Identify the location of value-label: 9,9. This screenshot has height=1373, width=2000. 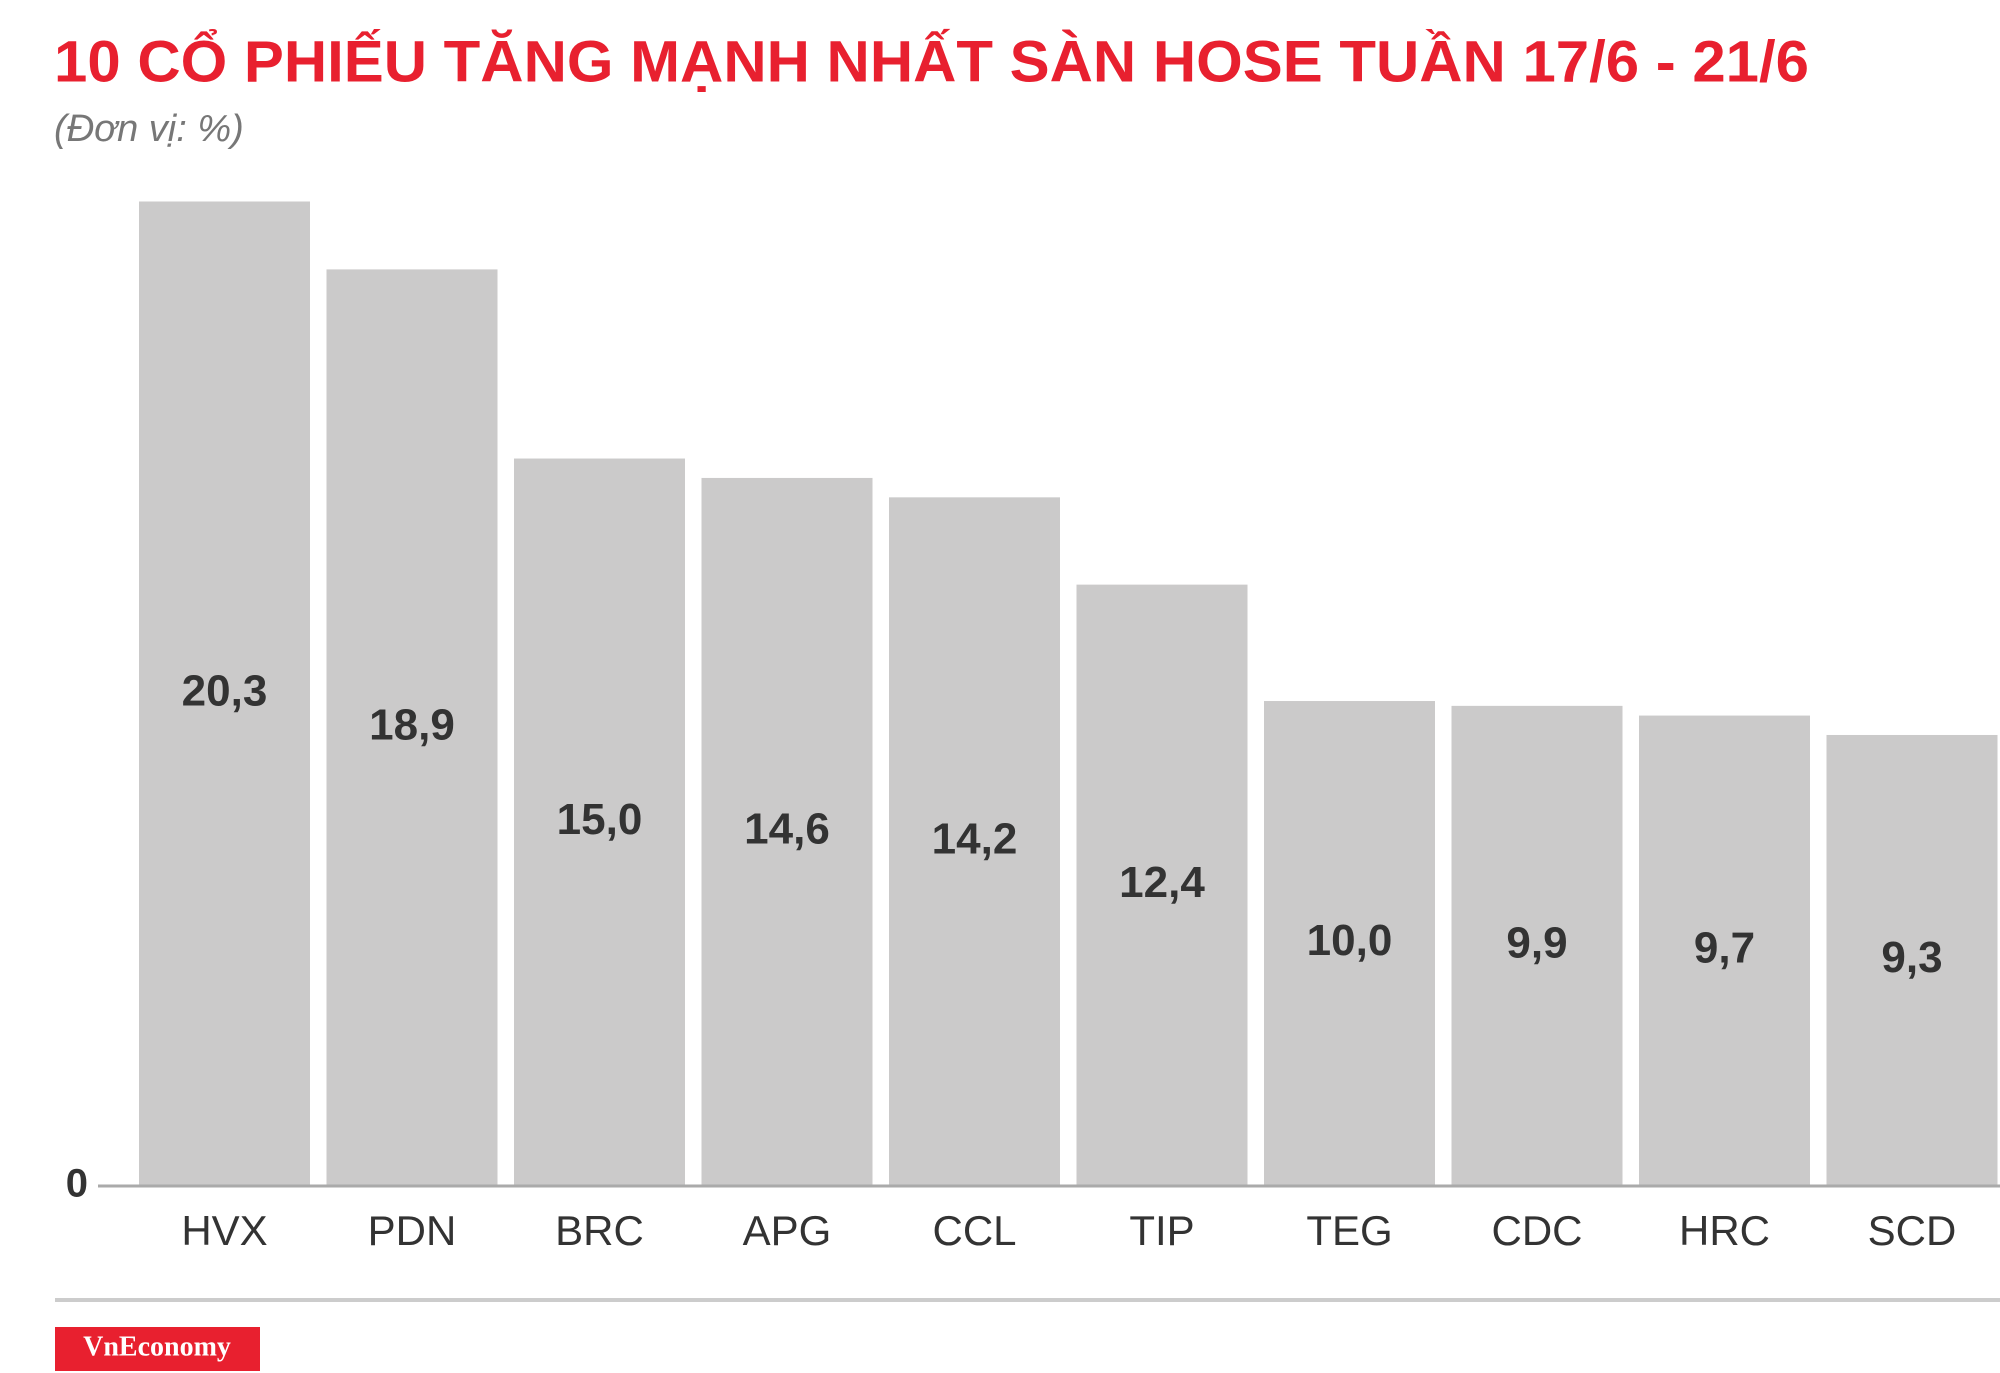
(1536, 943).